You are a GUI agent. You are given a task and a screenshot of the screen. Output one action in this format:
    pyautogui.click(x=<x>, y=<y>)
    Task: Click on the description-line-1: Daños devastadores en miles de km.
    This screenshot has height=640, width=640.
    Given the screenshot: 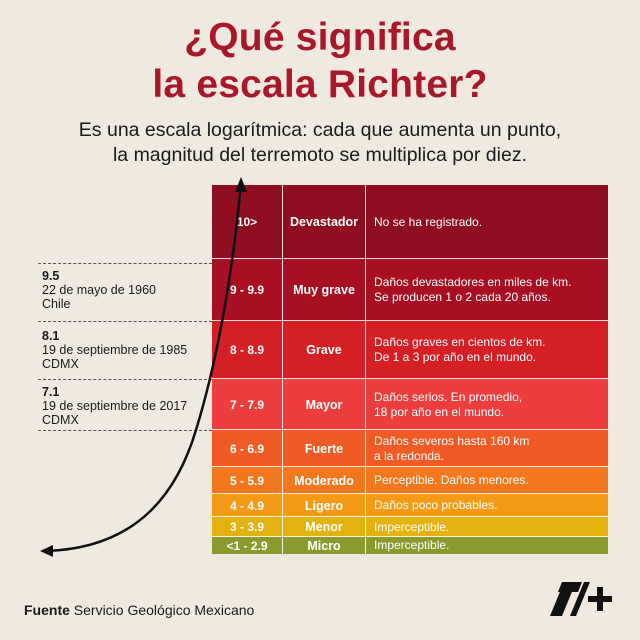 What is the action you would take?
    pyautogui.click(x=473, y=282)
    